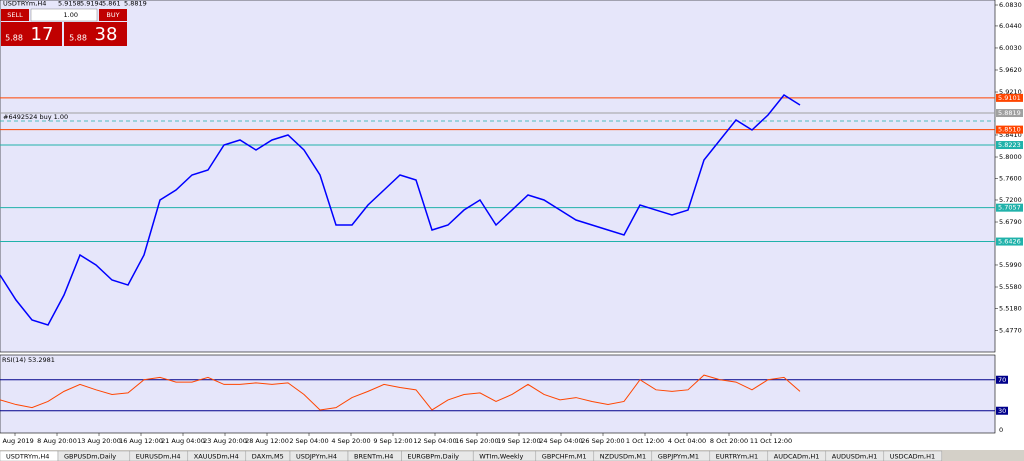  What do you see at coordinates (687, 441) in the screenshot?
I see `x-tick-label: 4 Oct 04:00` at bounding box center [687, 441].